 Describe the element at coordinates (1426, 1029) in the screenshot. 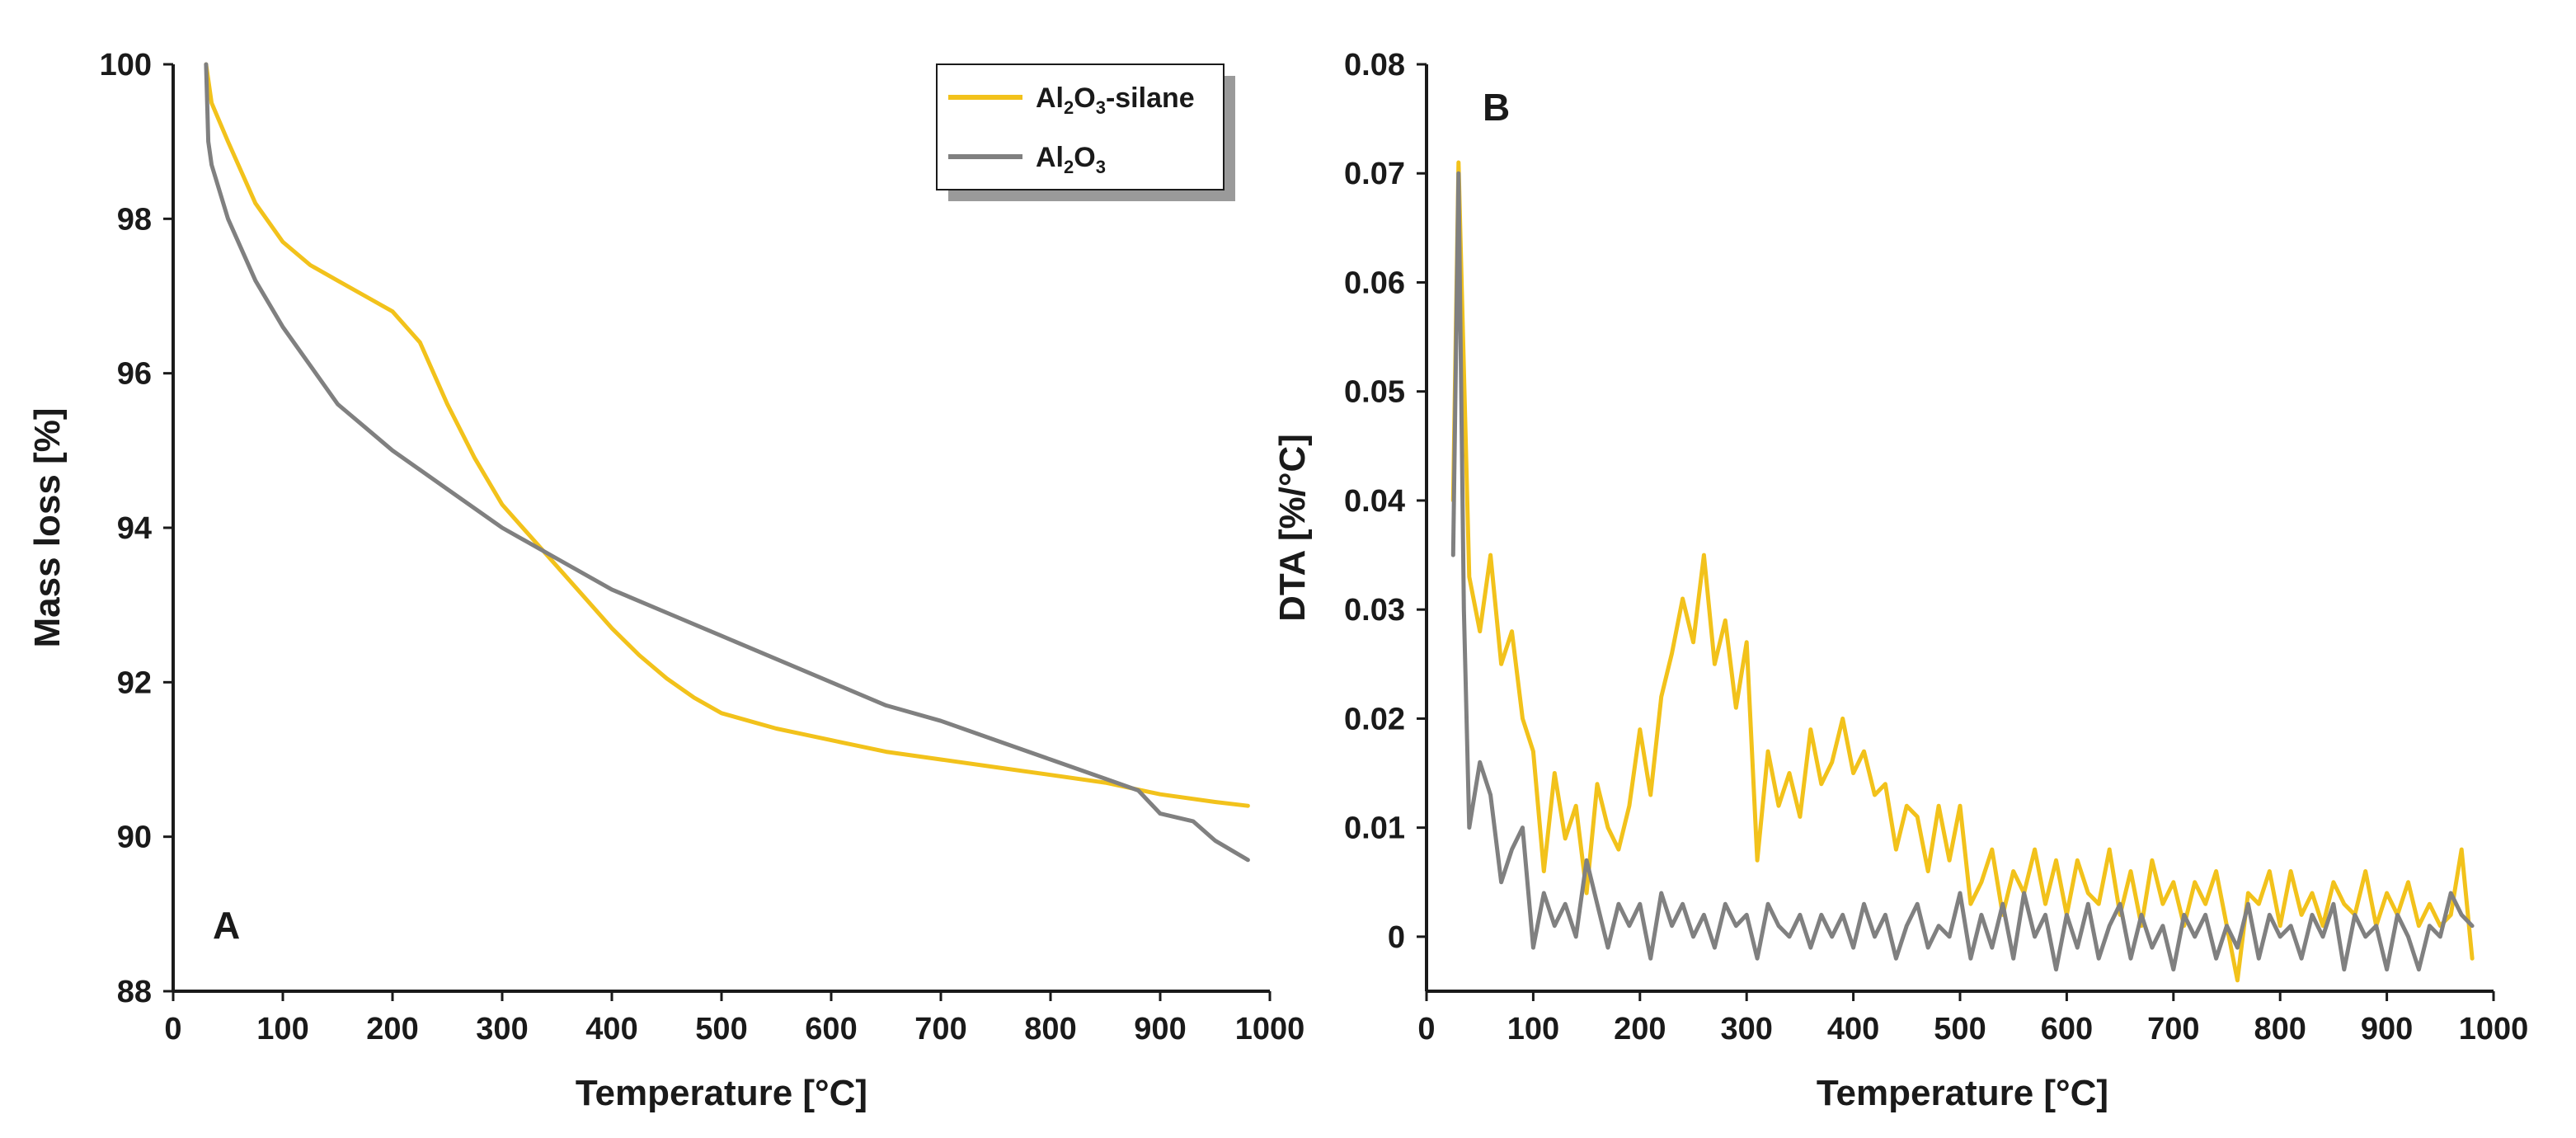

I see `panel-b-x-tick-label: 0` at that location.